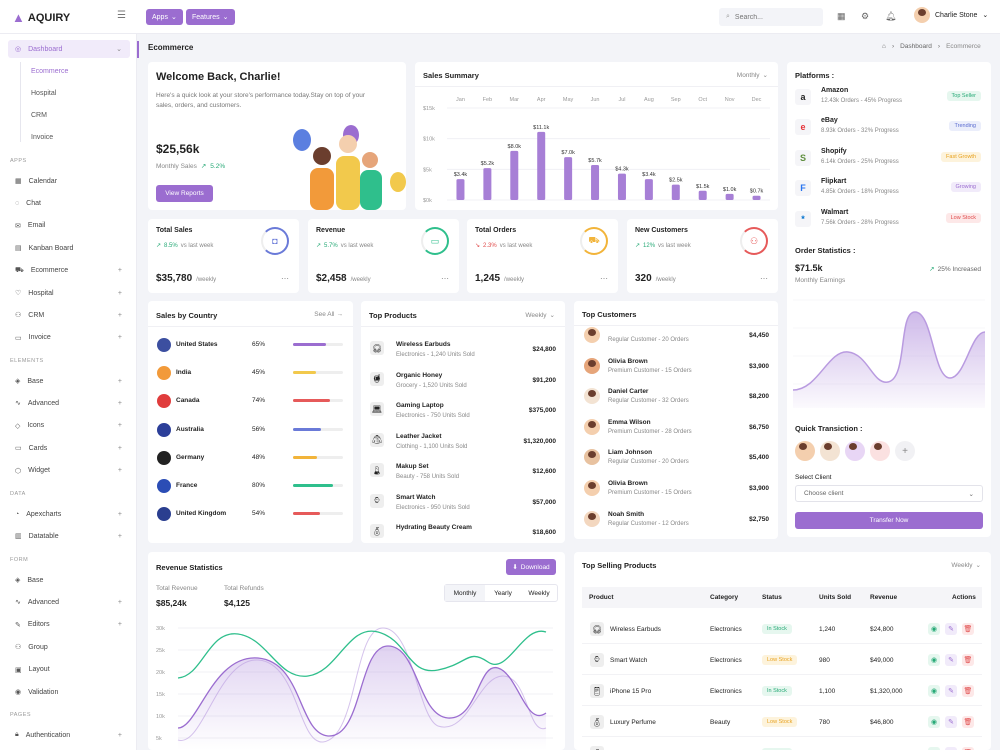 Image resolution: width=1000 pixels, height=750 pixels. Describe the element at coordinates (69, 536) in the screenshot. I see `sidebar-item-datatable: ▥ Datatable +` at that location.